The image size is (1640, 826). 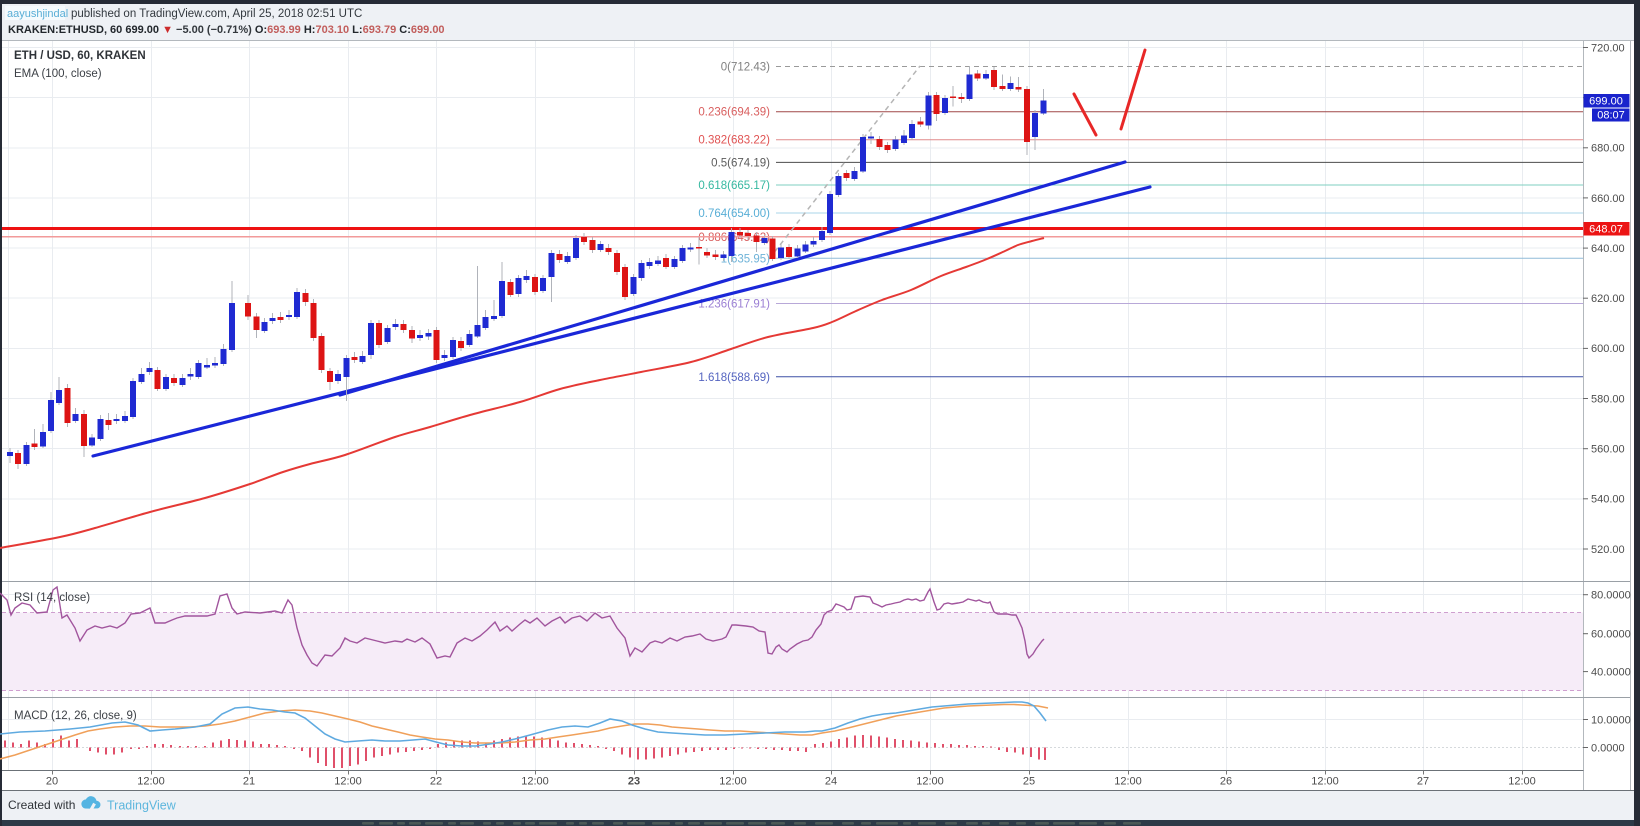 What do you see at coordinates (734, 305) in the screenshot?
I see `svg-text: 1.236(617.91)` at bounding box center [734, 305].